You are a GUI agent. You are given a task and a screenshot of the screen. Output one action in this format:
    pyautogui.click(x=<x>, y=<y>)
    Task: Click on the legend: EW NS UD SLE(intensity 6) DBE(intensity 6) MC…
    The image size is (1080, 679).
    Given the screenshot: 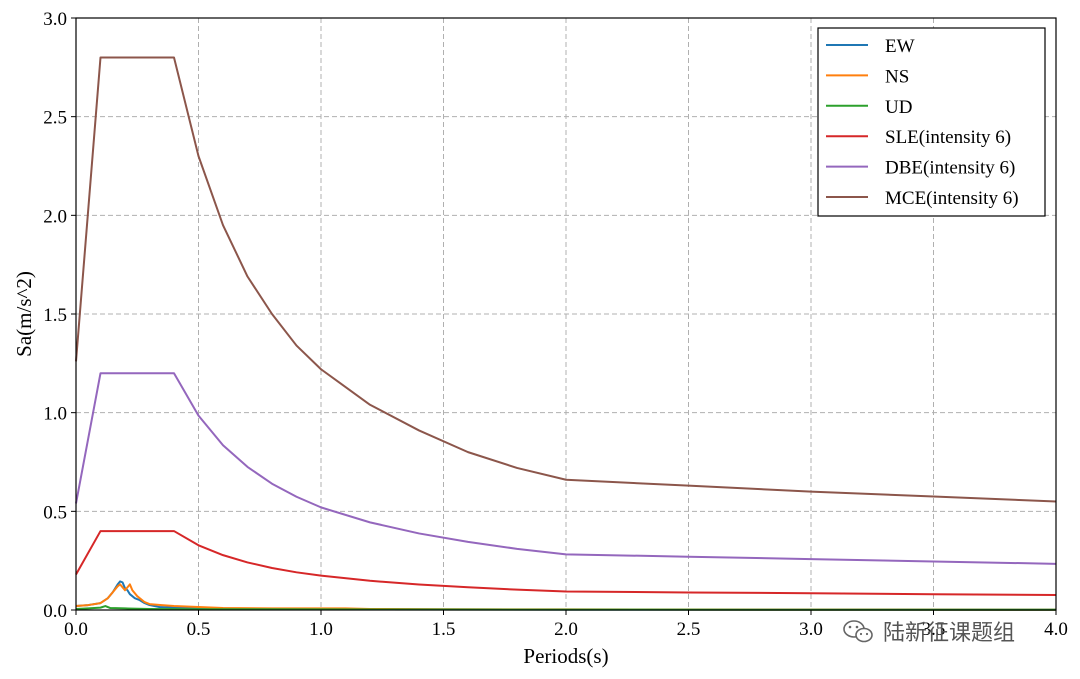 What is the action you would take?
    pyautogui.click(x=931, y=122)
    